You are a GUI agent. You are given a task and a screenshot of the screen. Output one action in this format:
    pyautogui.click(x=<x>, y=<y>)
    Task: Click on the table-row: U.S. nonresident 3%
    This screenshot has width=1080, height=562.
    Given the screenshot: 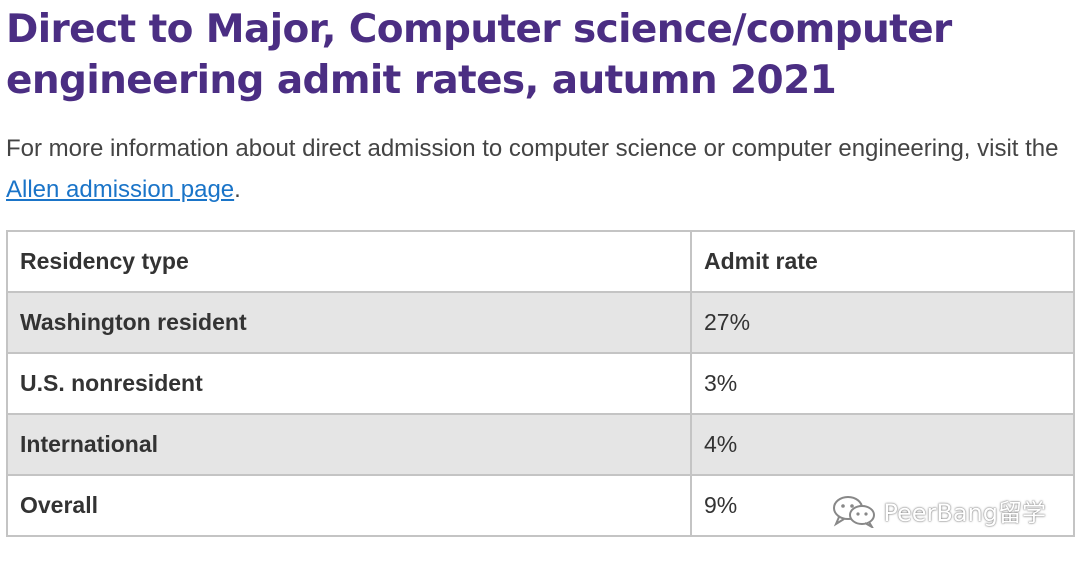 What is the action you would take?
    pyautogui.click(x=540, y=383)
    